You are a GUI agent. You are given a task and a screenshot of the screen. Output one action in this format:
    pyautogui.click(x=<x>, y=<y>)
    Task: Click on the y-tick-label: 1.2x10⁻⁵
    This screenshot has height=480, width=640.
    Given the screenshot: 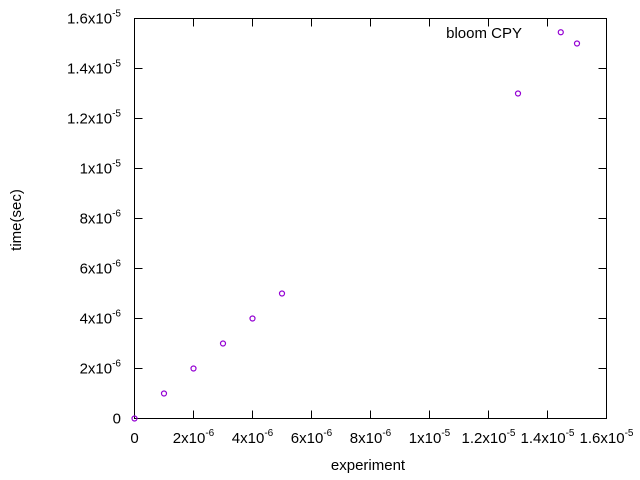 What is the action you would take?
    pyautogui.click(x=94, y=118)
    